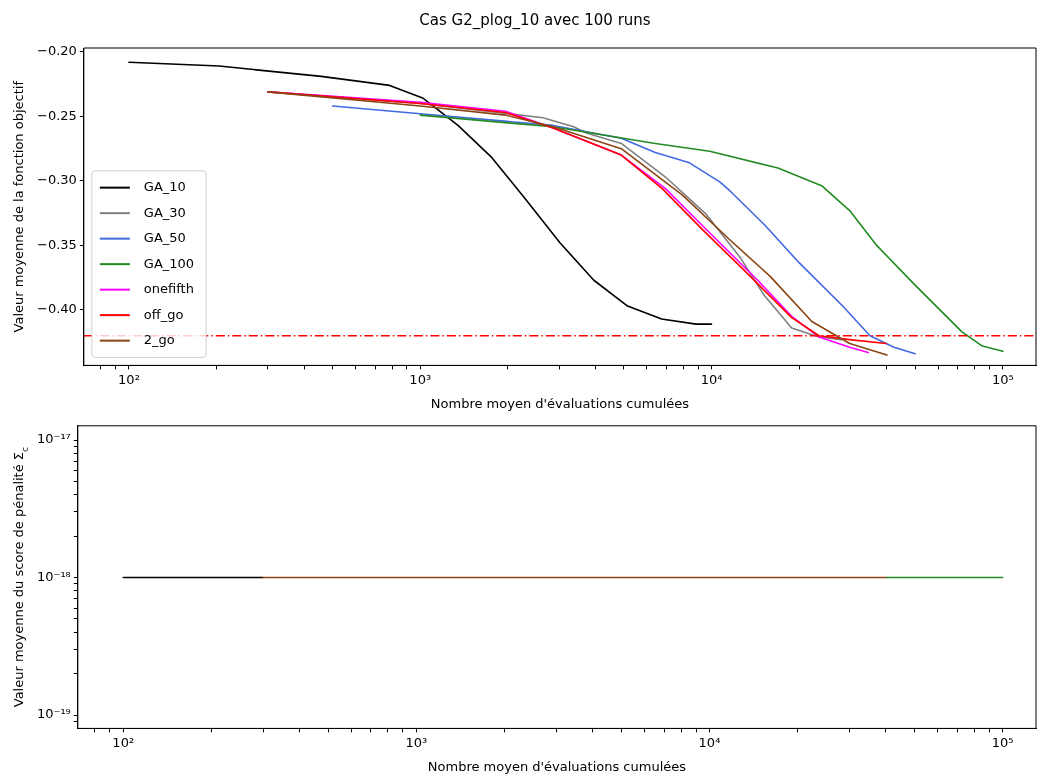 This screenshot has width=1038, height=778. What do you see at coordinates (168, 289) in the screenshot?
I see `legend-label: onefifth` at bounding box center [168, 289].